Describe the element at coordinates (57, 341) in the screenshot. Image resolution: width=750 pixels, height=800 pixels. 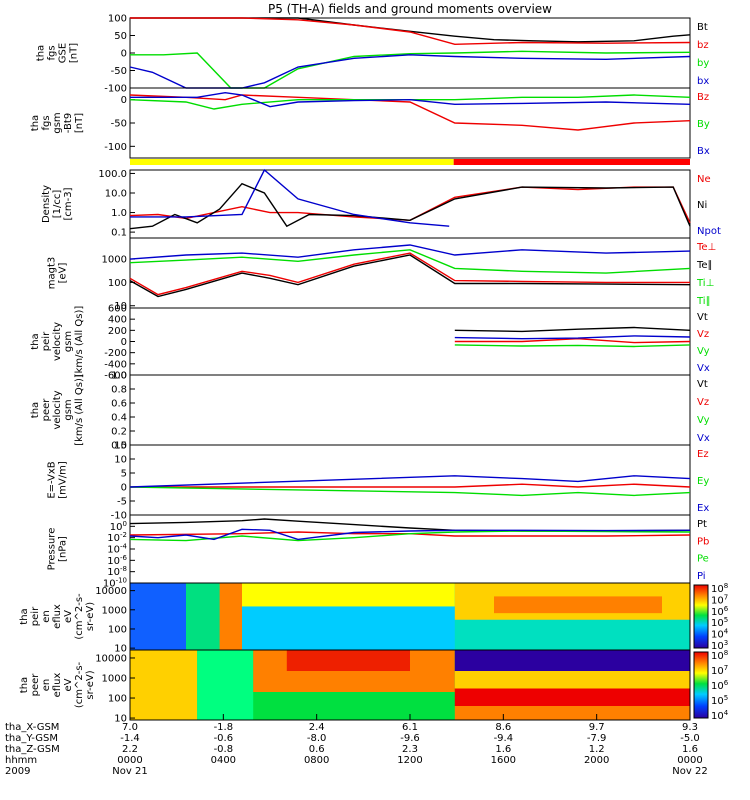
I see `peir_vel-ylabel-2: velocity` at that location.